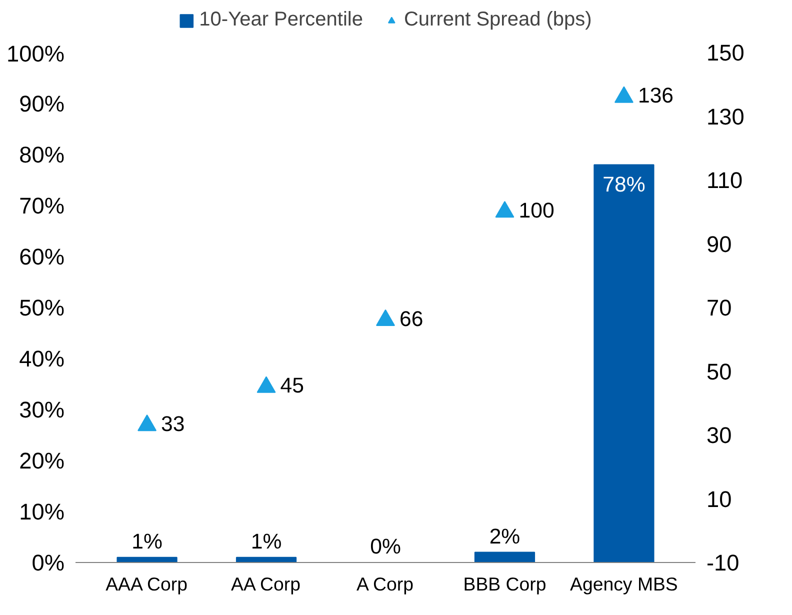 The width and height of the screenshot is (792, 615). I want to click on y2-tick-label: 10, so click(719, 499).